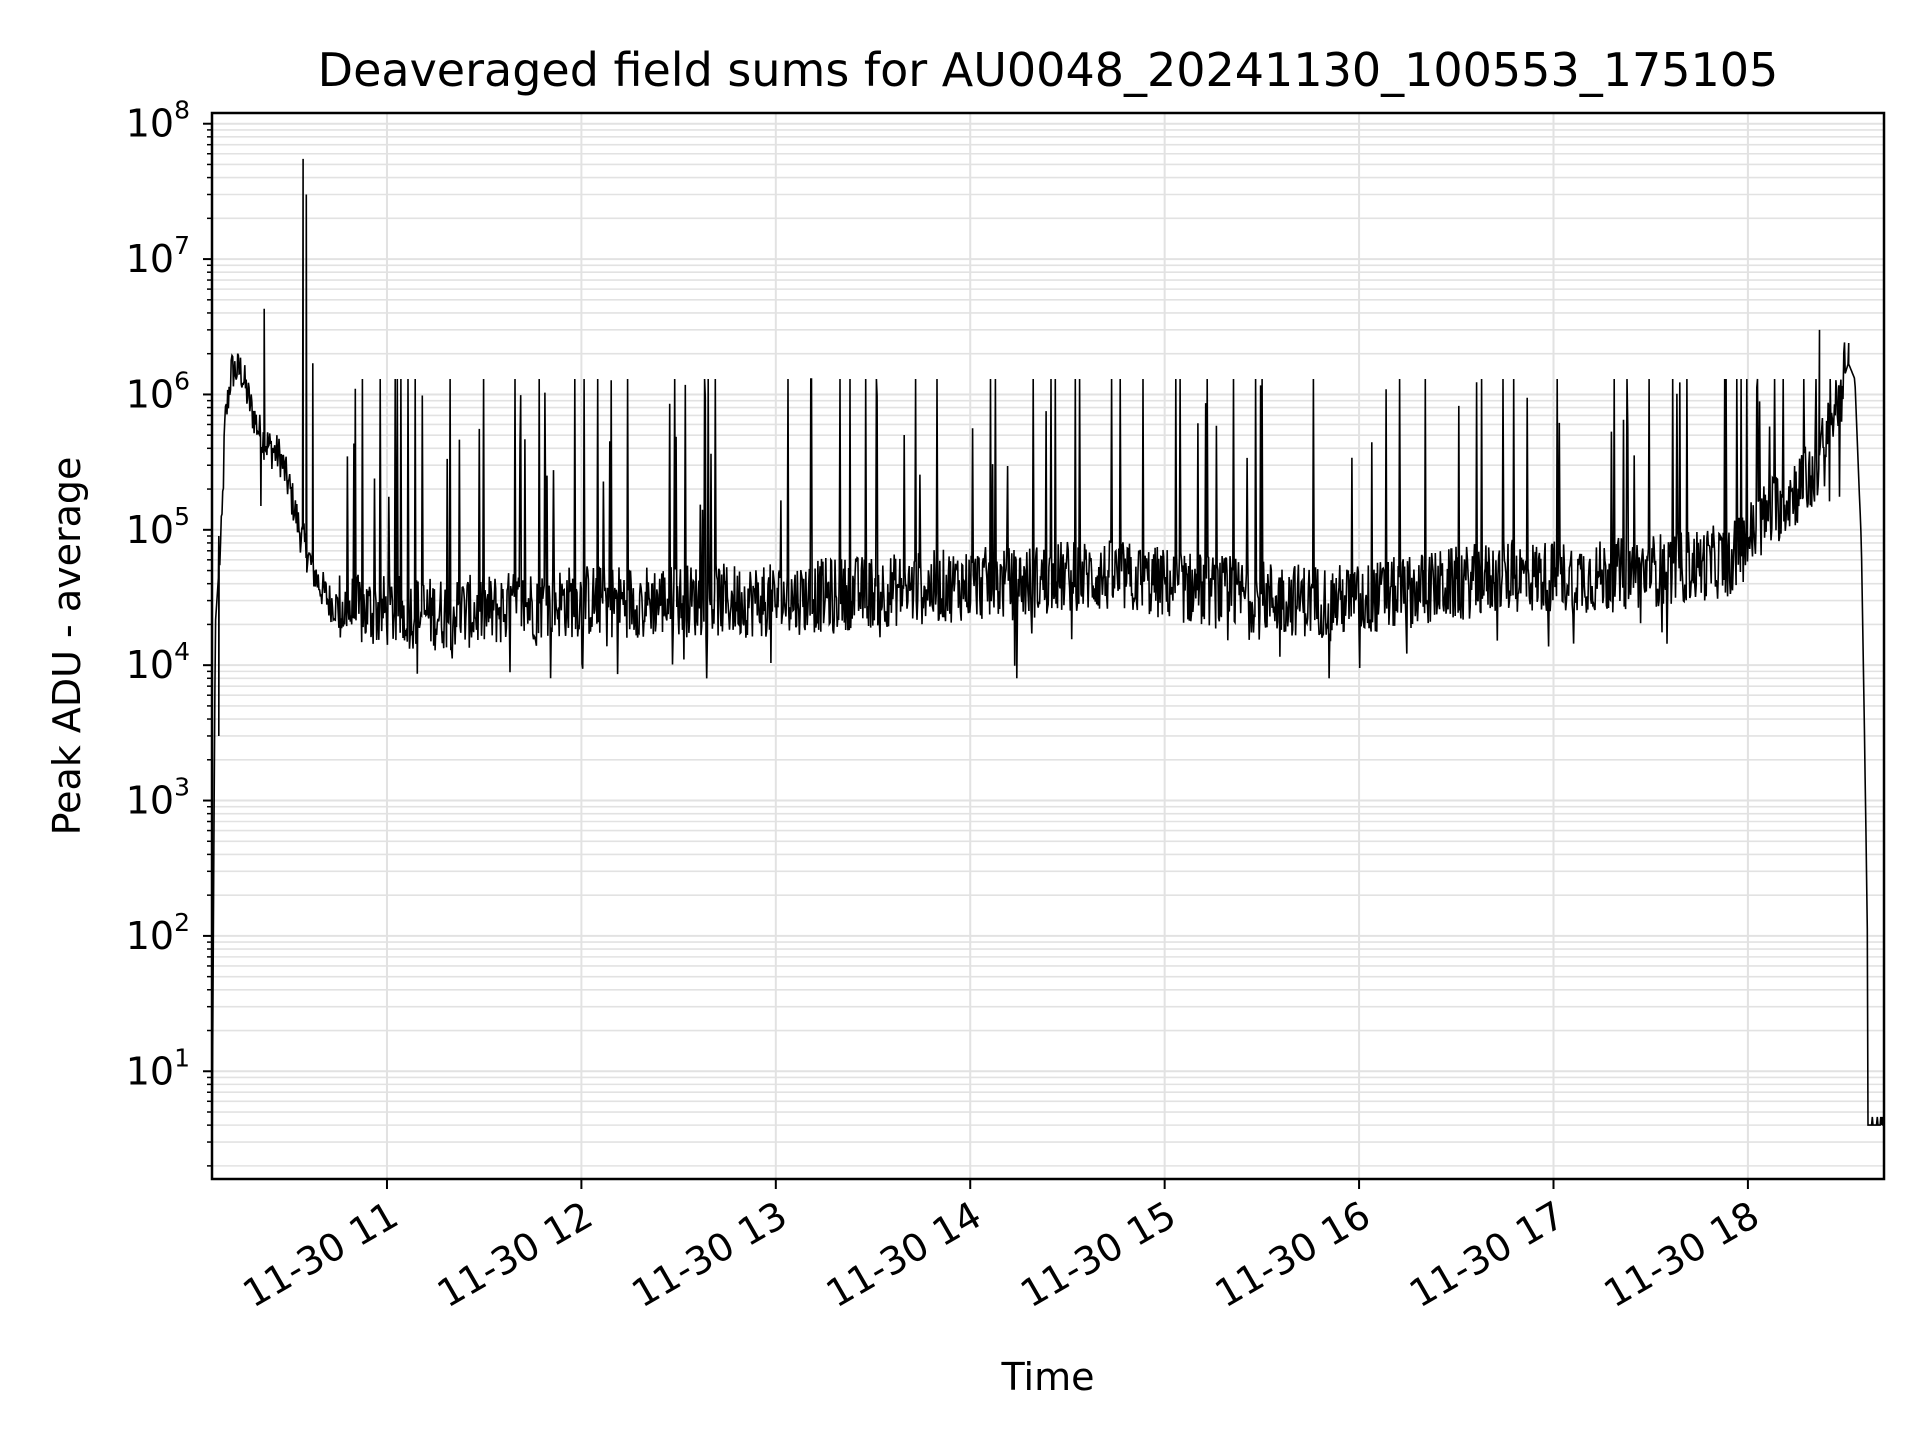 The image size is (1920, 1440). I want to click on y-tick-label: 10⁷, so click(158, 256).